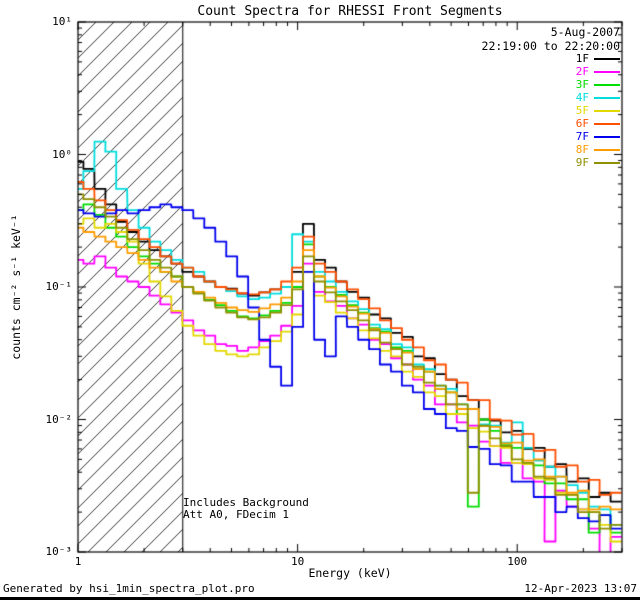 The height and width of the screenshot is (600, 640). What do you see at coordinates (582, 123) in the screenshot?
I see `legend-label: 6F` at bounding box center [582, 123].